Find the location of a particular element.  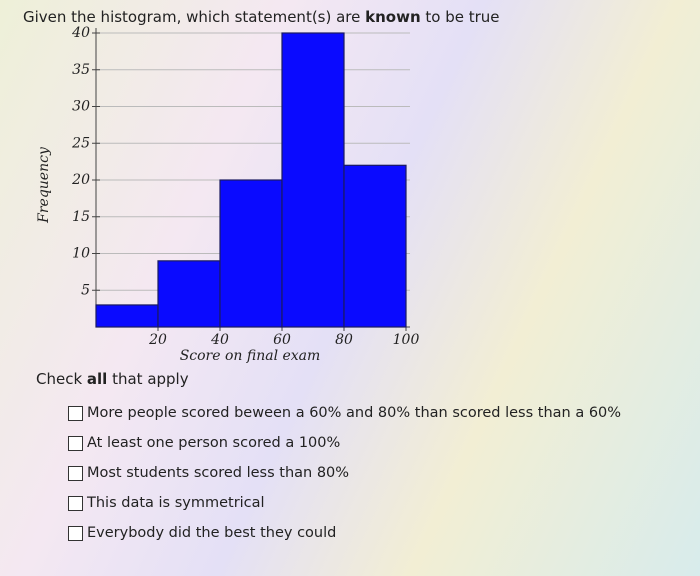

x-tick-label: 20 is located at coordinates (157, 340).